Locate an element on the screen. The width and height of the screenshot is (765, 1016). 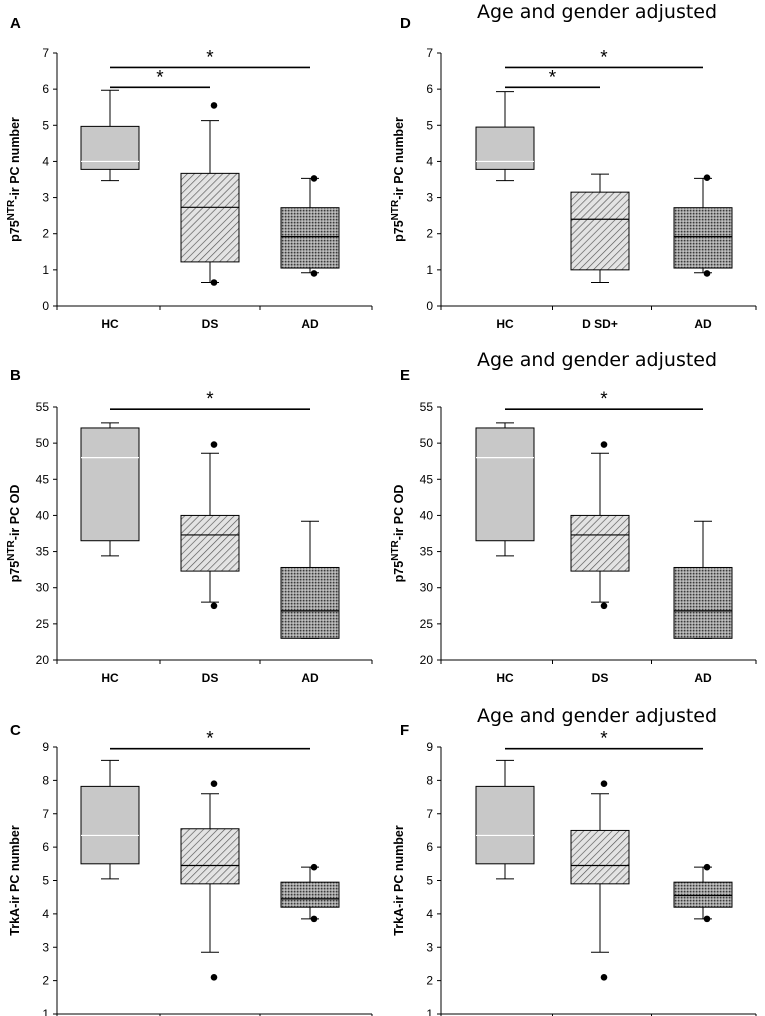
y-axis-label: p75NTR-ir PC OD is located at coordinates (14, 534).